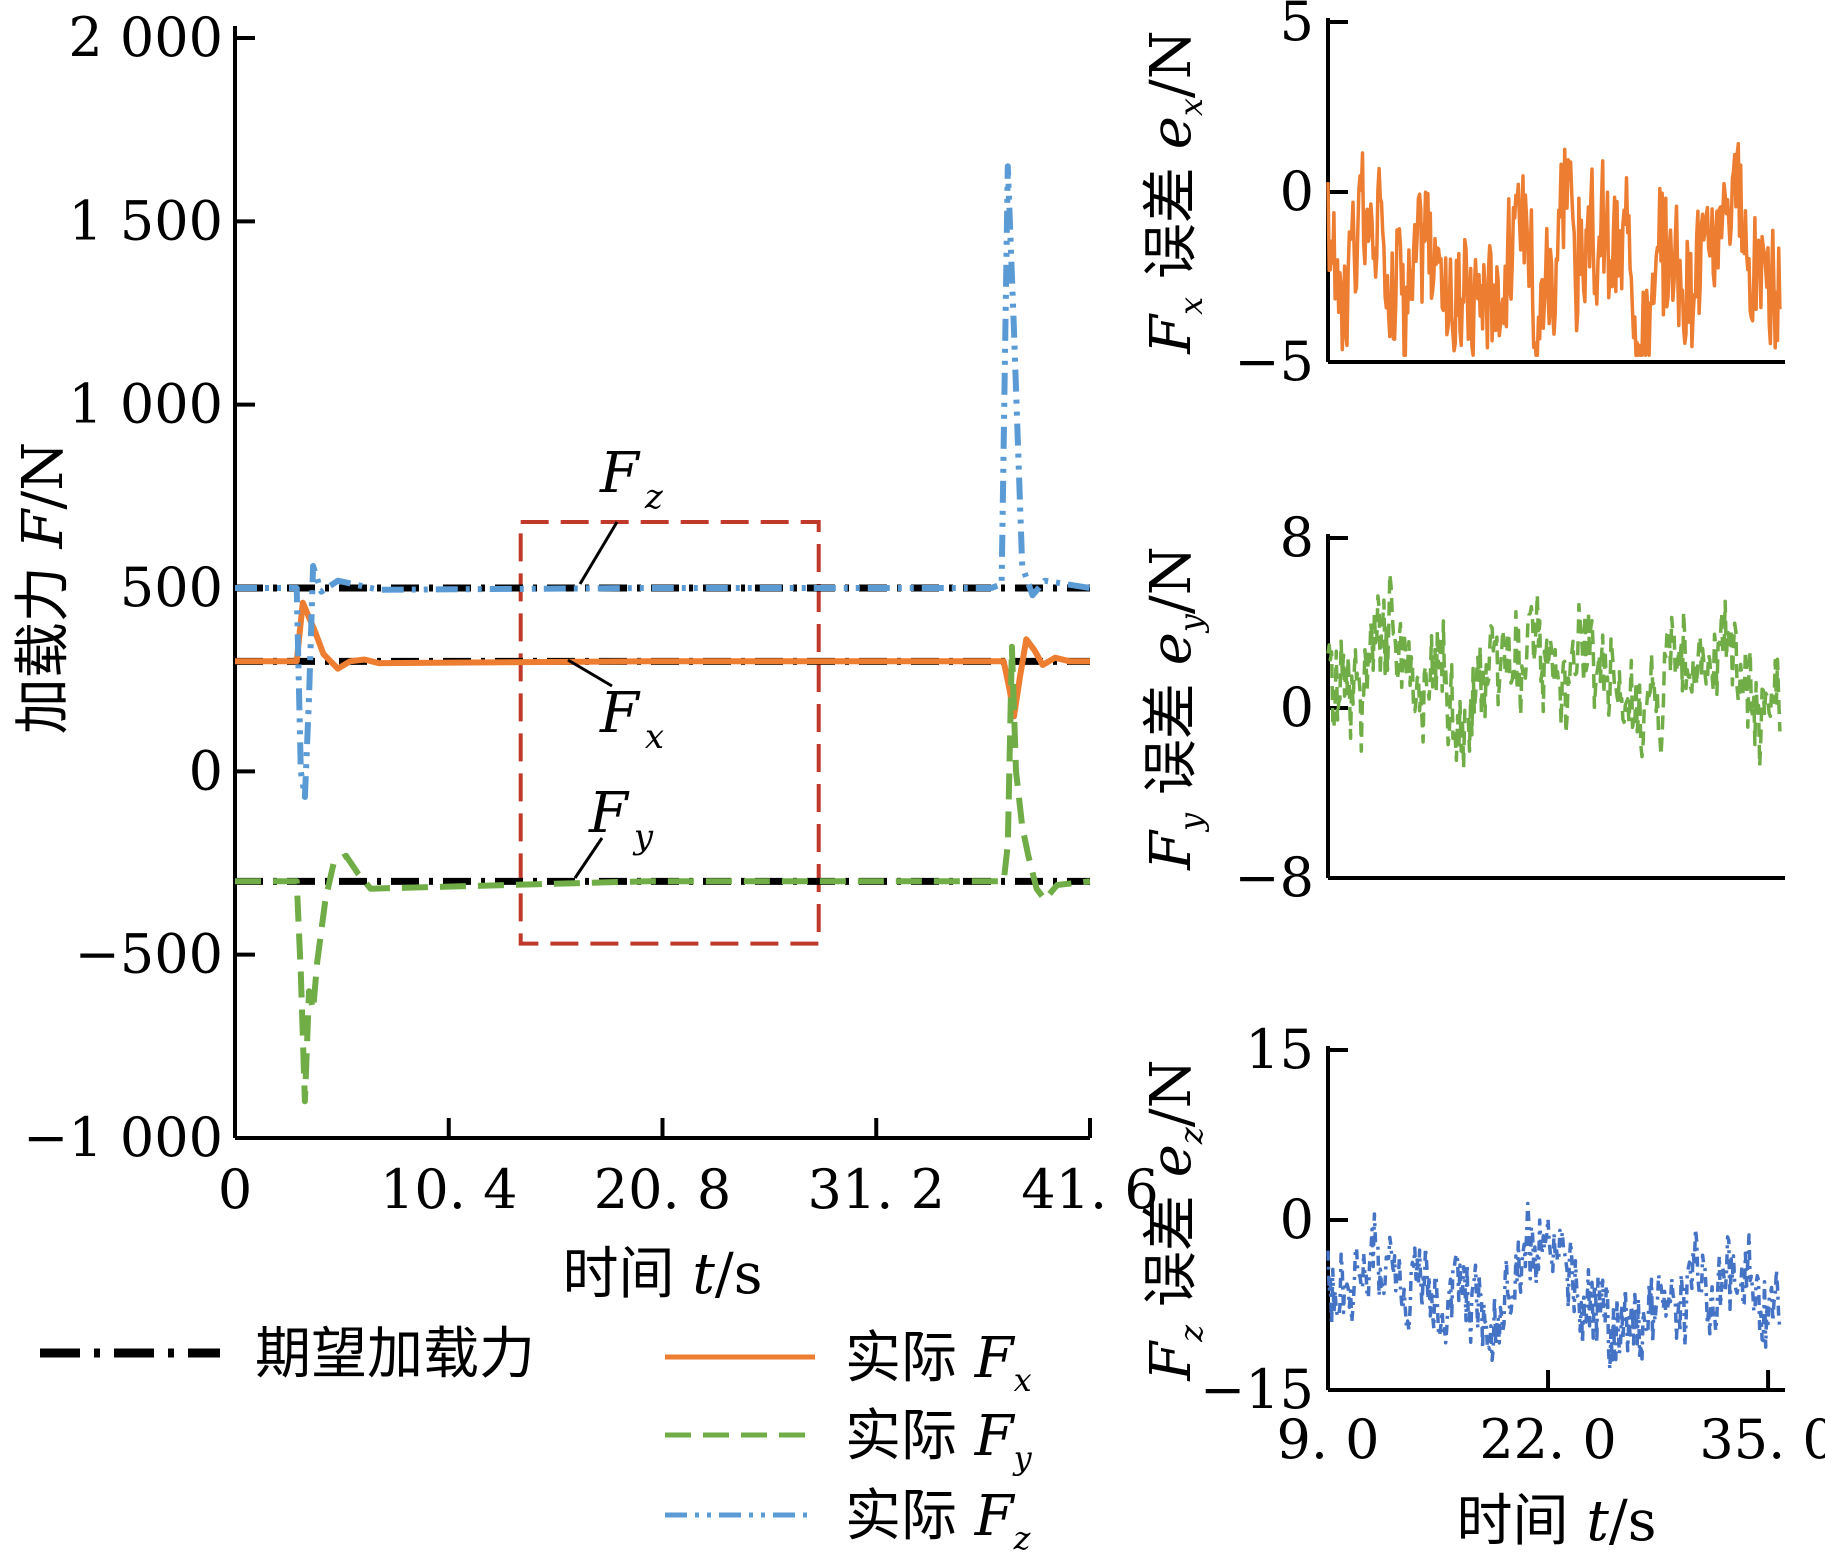 The width and height of the screenshot is (1825, 1560). Describe the element at coordinates (876, 1189) in the screenshot. I see `x-tick-label: 31. 2` at that location.